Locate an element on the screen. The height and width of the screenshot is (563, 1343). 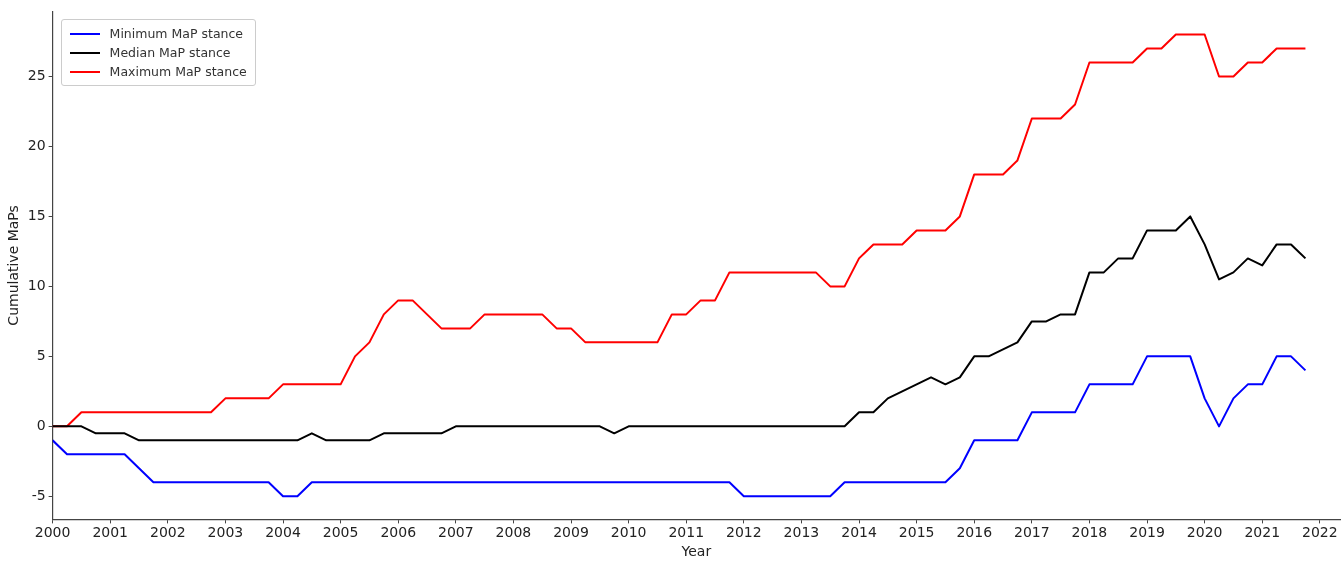
x-tick-label: 2012 is located at coordinates (744, 532).